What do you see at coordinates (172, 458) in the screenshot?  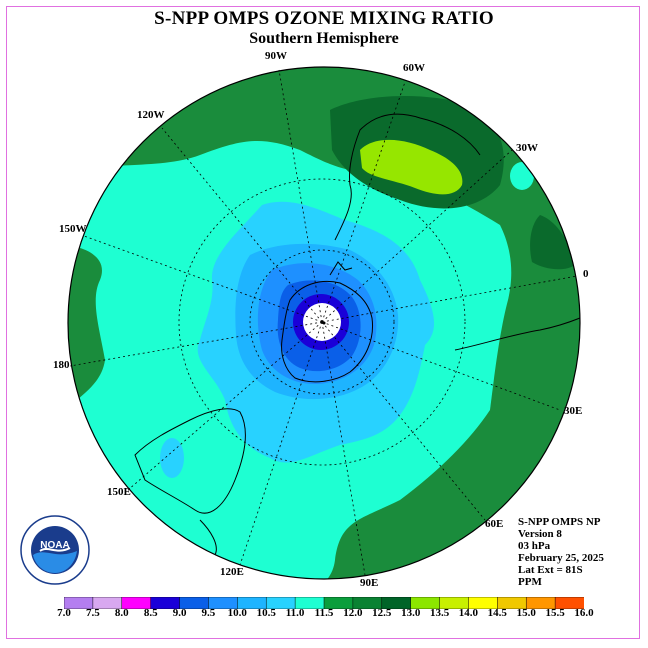 I see `contour-10-5-spot` at bounding box center [172, 458].